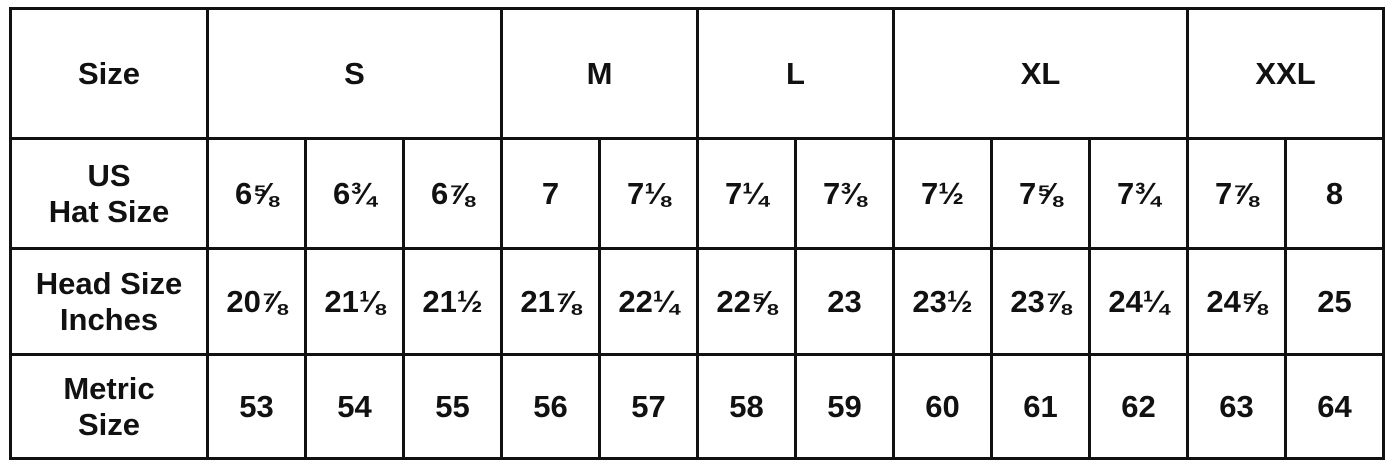 The width and height of the screenshot is (1392, 464). I want to click on us-hat-size-cell: 7¼, so click(746, 193).